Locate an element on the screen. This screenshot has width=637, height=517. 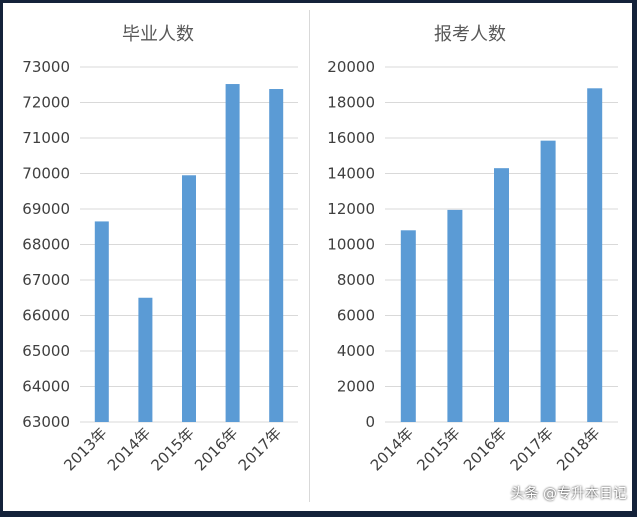
chart-2-y-tick-label: 18000 is located at coordinates (351, 103).